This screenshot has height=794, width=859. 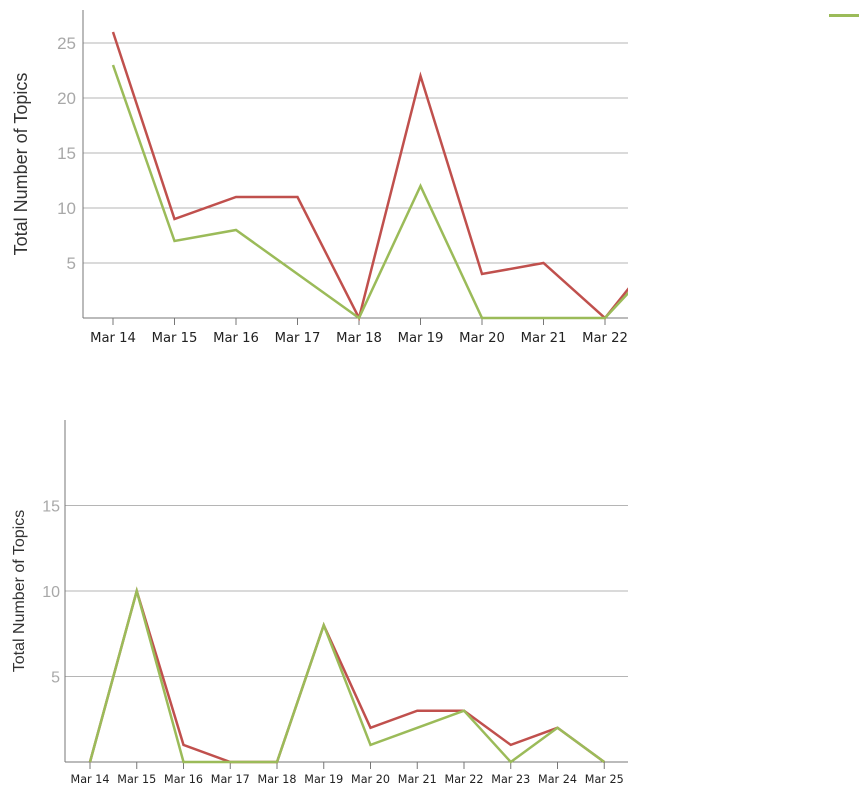 What do you see at coordinates (510, 779) in the screenshot?
I see `x-tick-label: Mar 23` at bounding box center [510, 779].